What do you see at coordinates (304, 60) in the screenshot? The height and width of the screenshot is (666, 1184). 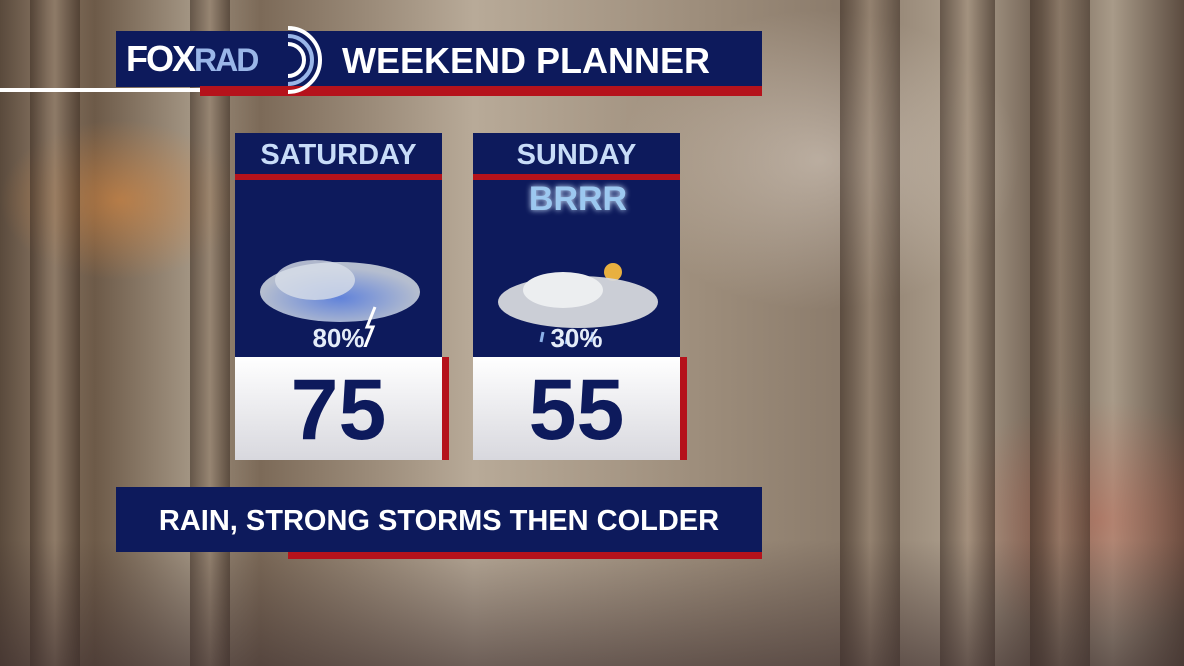 I see `radar-rings-icon` at bounding box center [304, 60].